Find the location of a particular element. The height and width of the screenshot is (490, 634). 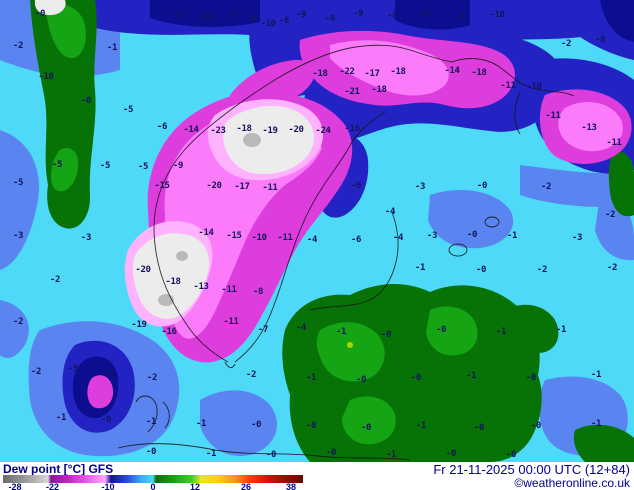

color-scale: -28 -22 -10 0 12 26 38 is located at coordinates (153, 482).